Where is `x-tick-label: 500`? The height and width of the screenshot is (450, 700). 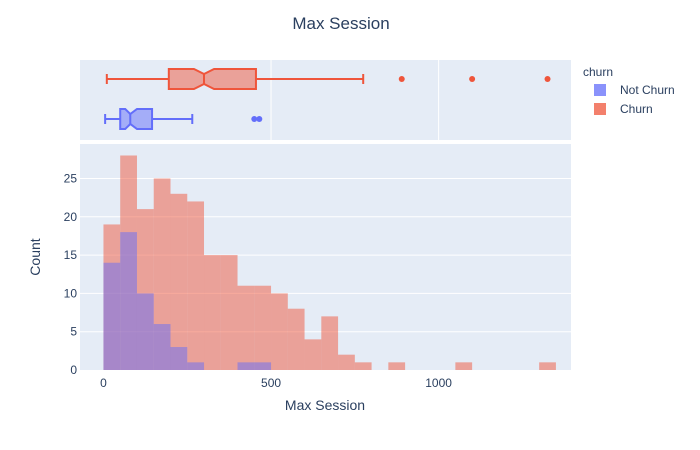 x-tick-label: 500 is located at coordinates (271, 383).